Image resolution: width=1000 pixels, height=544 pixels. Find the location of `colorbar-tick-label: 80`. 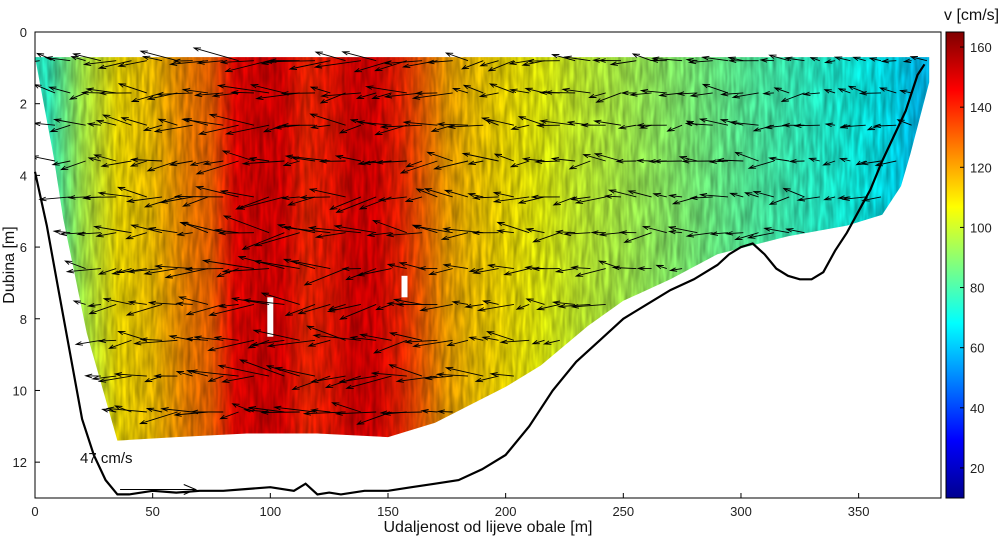

colorbar-tick-label: 80 is located at coordinates (977, 288).